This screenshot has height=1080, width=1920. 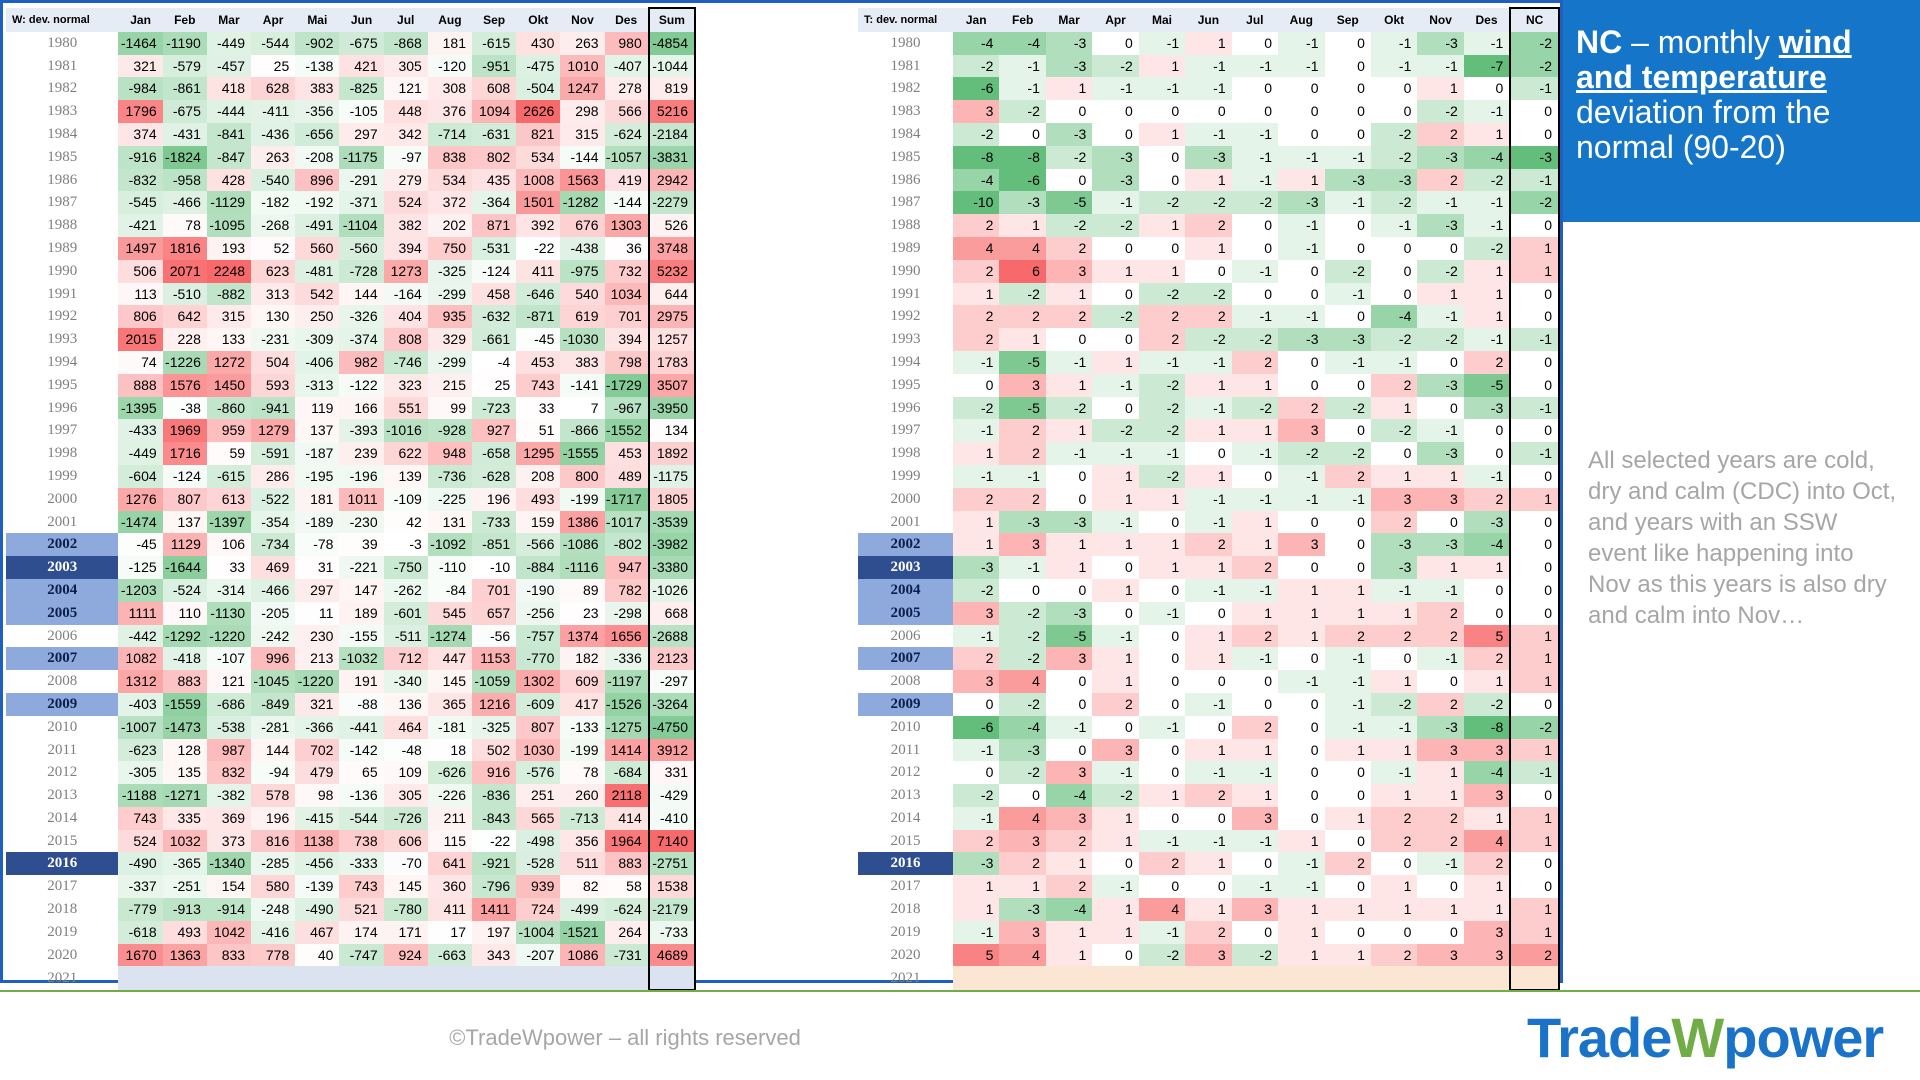 I want to click on value-cell: -604, so click(x=140, y=476).